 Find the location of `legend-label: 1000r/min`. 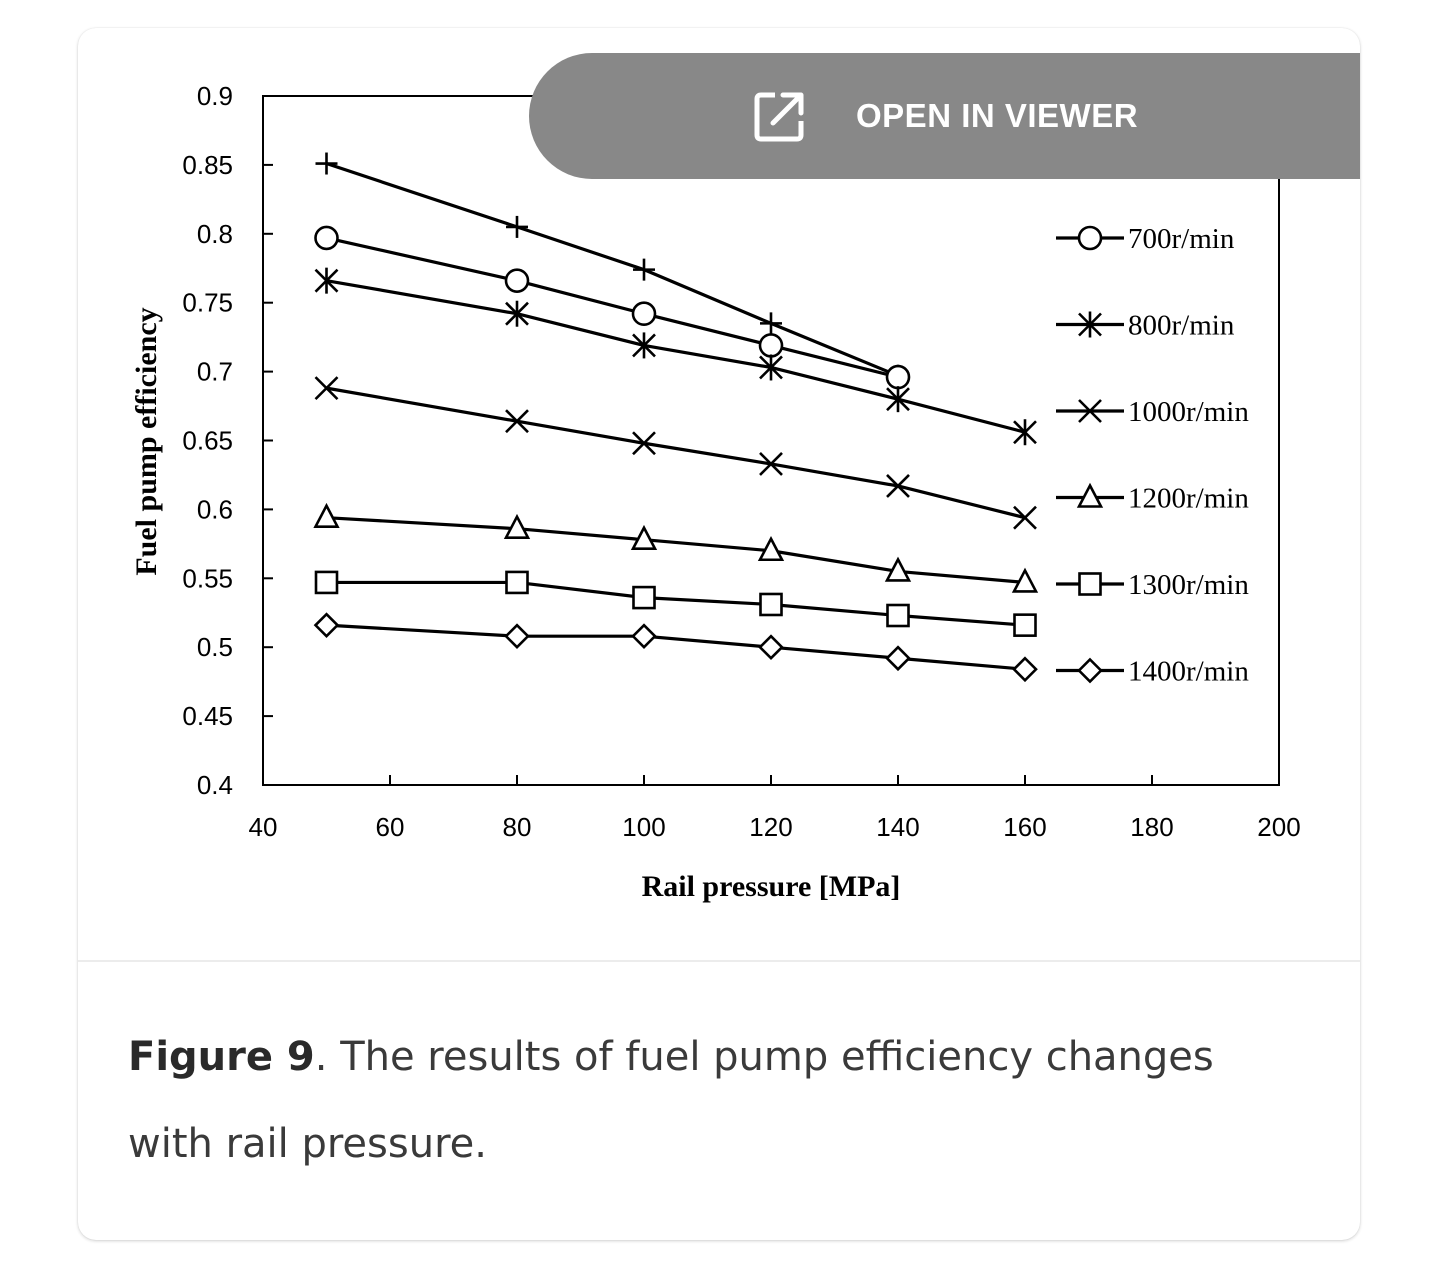

legend-label: 1000r/min is located at coordinates (1188, 412).